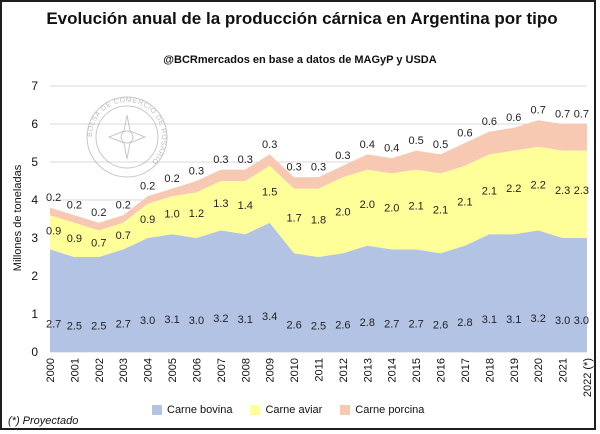 The width and height of the screenshot is (600, 434). What do you see at coordinates (245, 206) in the screenshot?
I see `data-label-aviar: 1.4` at bounding box center [245, 206].